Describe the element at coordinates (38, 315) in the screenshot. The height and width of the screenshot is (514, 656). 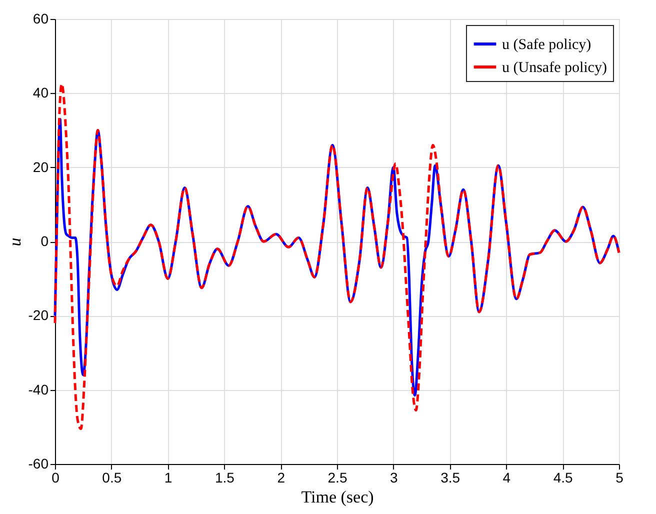
I see `y-tick-label: -20` at that location.